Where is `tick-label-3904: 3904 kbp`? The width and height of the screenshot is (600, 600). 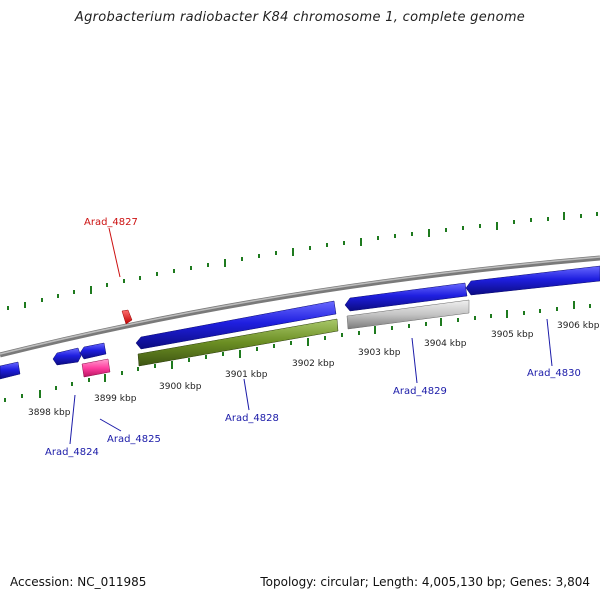
tick-label-3904: 3904 kbp is located at coordinates (445, 344).